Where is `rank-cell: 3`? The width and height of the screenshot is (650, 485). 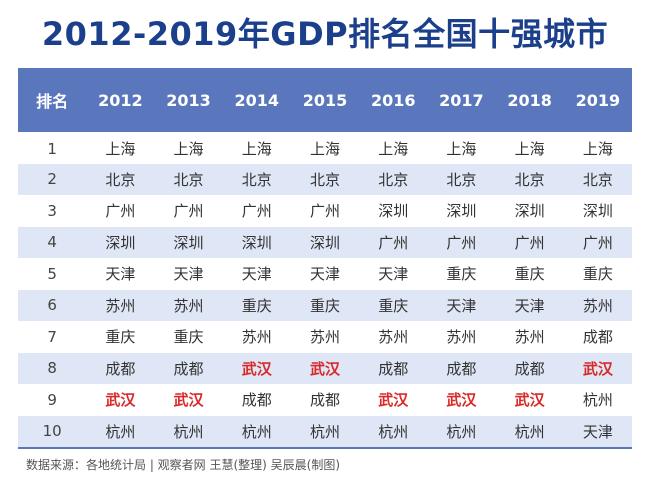 rank-cell: 3 is located at coordinates (52, 211).